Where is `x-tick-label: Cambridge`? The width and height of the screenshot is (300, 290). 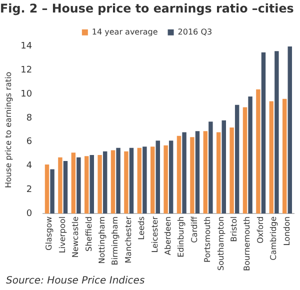
x-tick-label: Cambridge is located at coordinates (273, 238).